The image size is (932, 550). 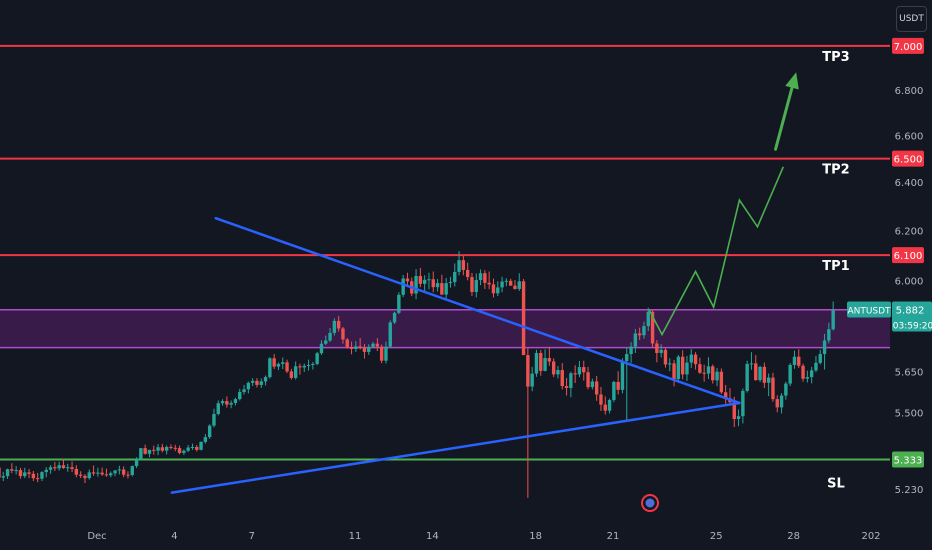 I want to click on level-label-tp1: TP1, so click(x=835, y=266).